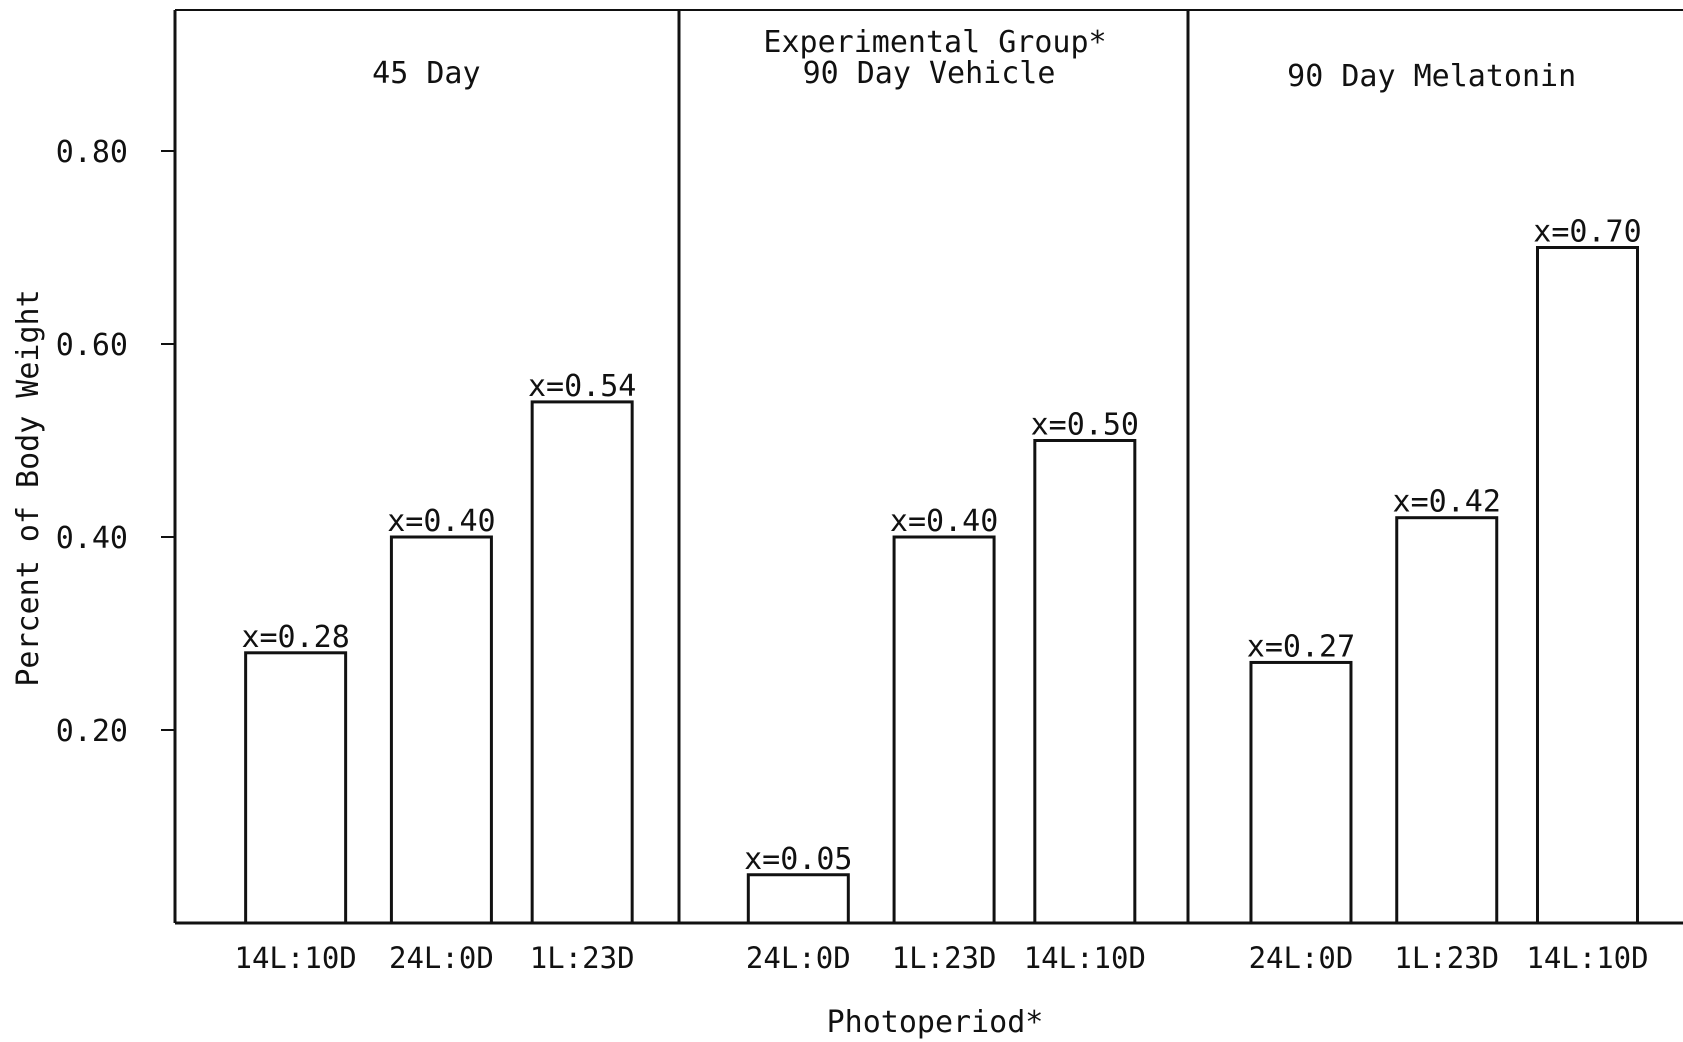 This screenshot has width=1683, height=1042. I want to click on category-label-p2-0: 24L:0D, so click(1301, 958).